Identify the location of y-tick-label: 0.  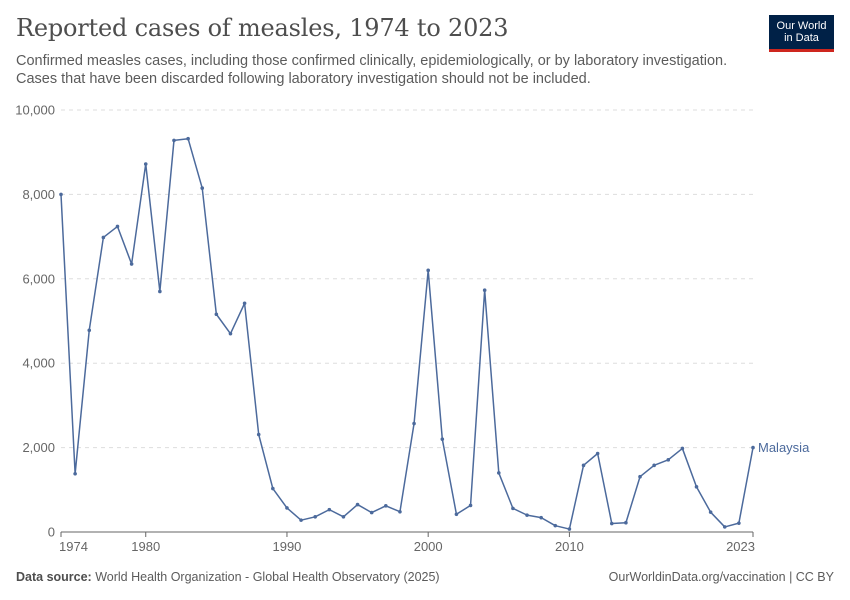
(51, 532).